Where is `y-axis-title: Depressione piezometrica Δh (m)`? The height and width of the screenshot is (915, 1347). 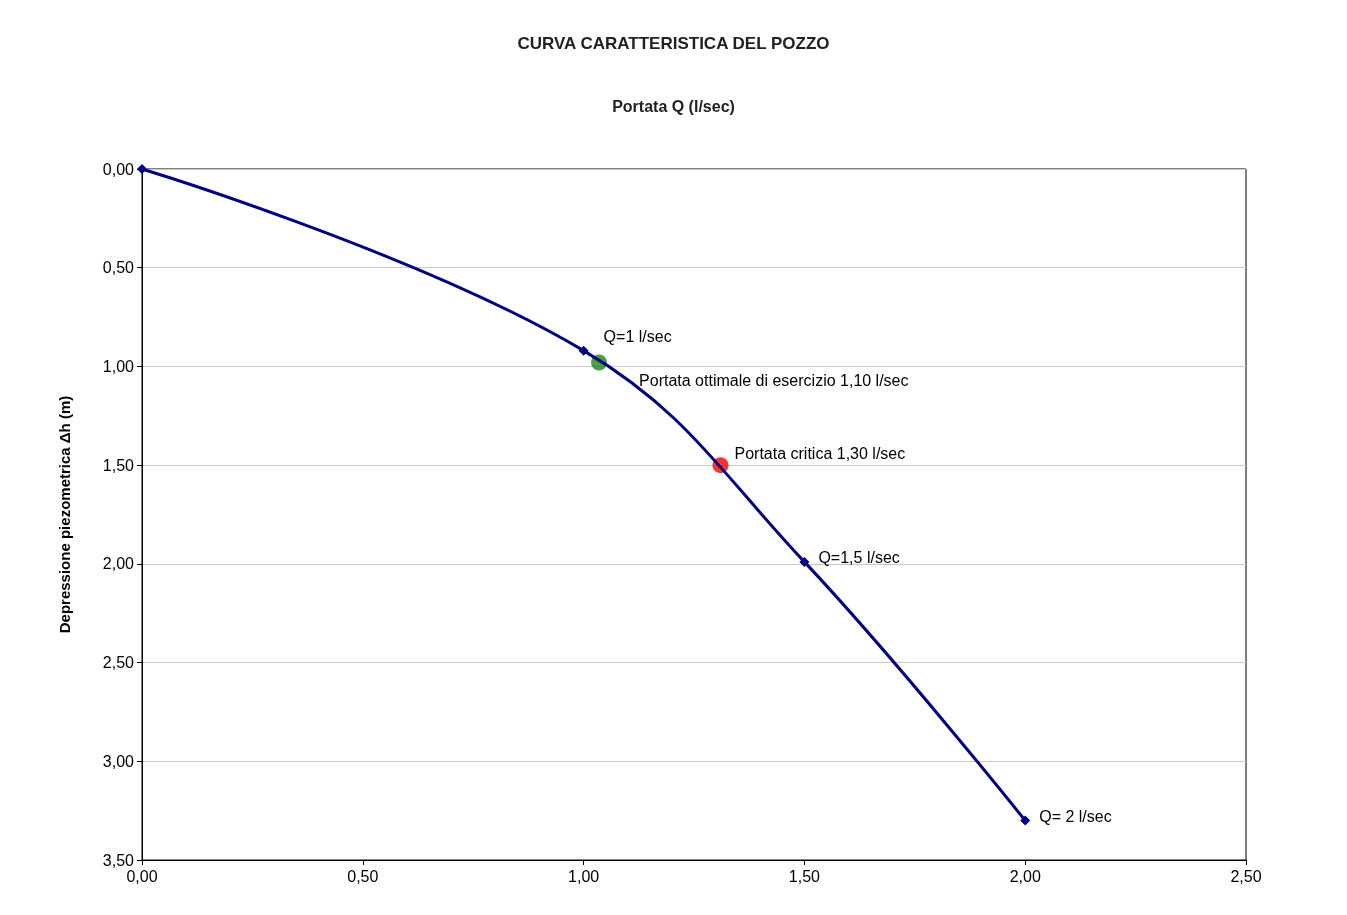 y-axis-title: Depressione piezometrica Δh (m) is located at coordinates (64, 514).